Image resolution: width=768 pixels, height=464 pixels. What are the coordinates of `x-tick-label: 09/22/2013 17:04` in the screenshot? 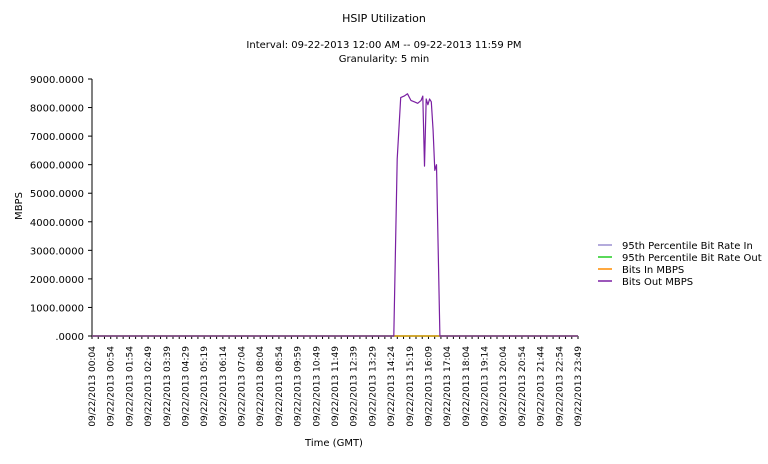 It's located at (448, 386).